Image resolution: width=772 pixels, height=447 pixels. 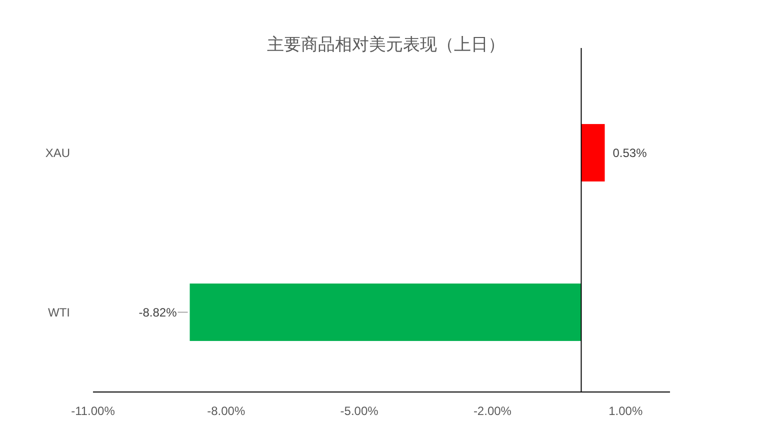 I want to click on y-tick-label: XAU, so click(x=57, y=153).